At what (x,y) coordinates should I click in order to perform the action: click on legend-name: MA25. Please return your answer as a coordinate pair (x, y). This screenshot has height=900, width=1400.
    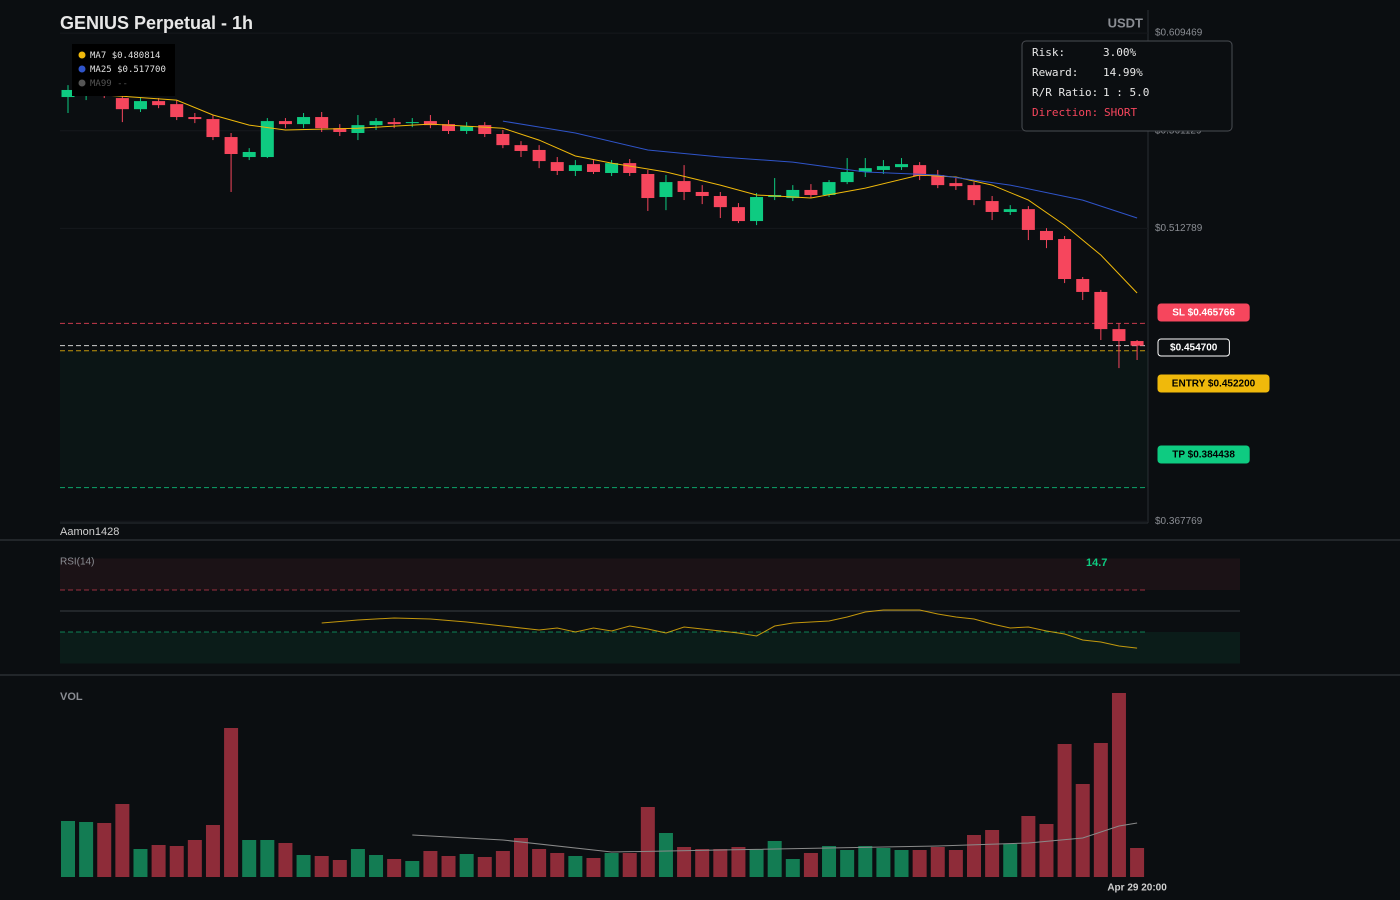
    Looking at the image, I should click on (101, 70).